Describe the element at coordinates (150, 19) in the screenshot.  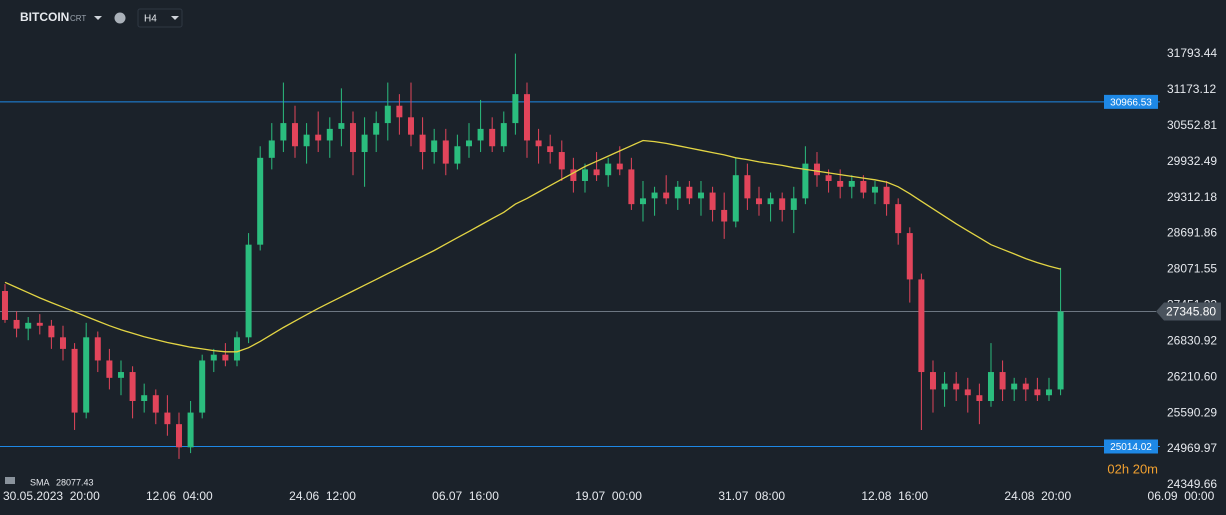
I see `timeframe: H4` at that location.